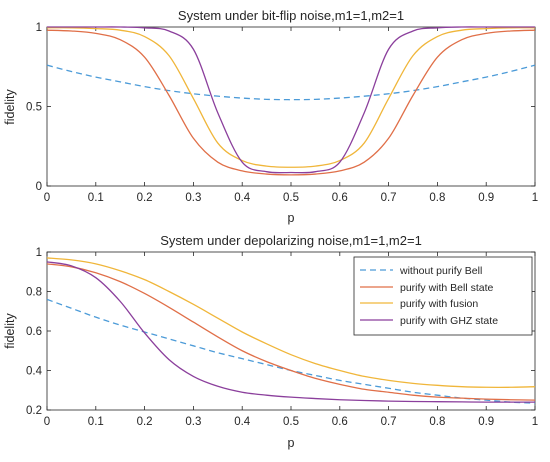 The width and height of the screenshot is (550, 462). Describe the element at coordinates (10, 331) in the screenshot. I see `bottom-ylabel: fidelity` at that location.